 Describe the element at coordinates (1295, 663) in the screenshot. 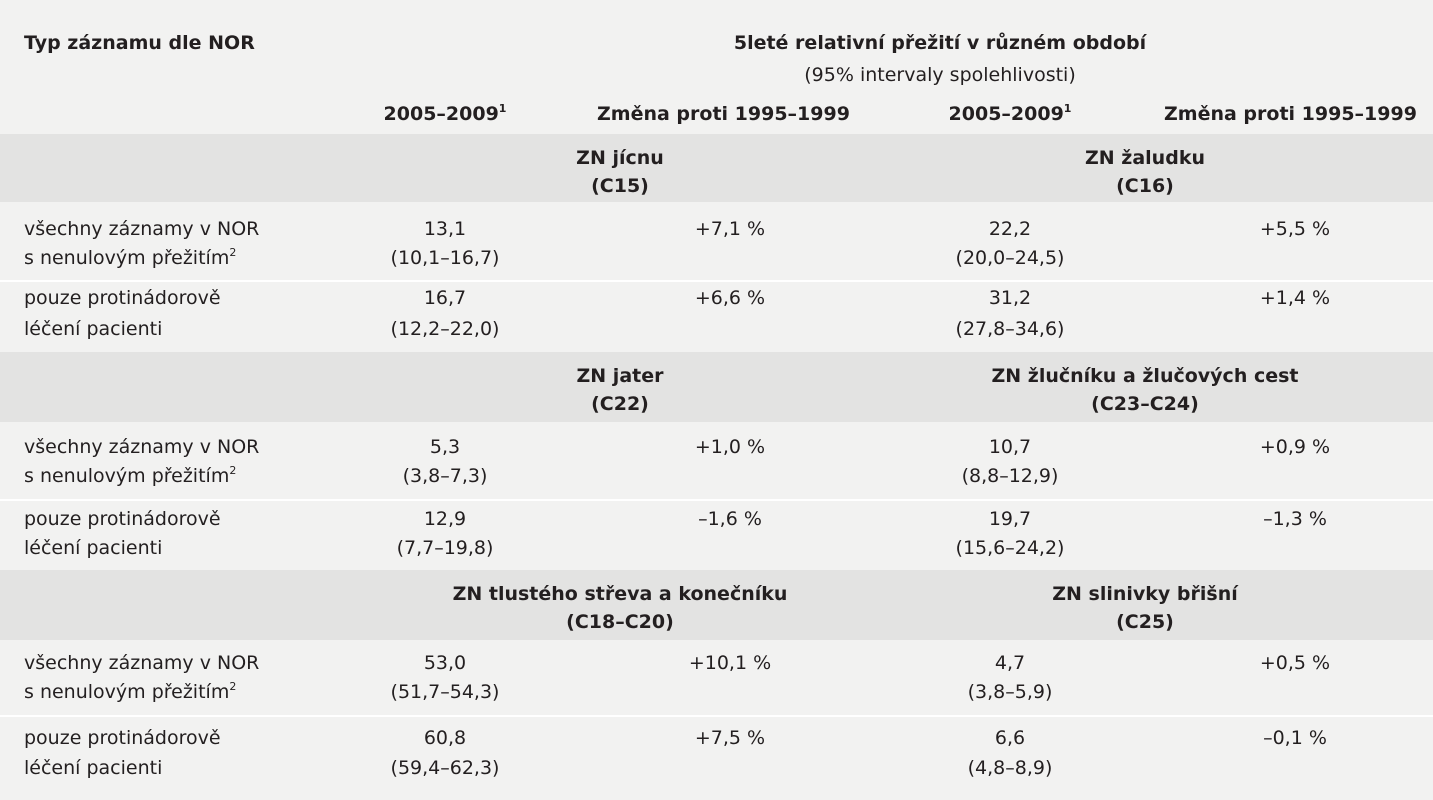

I see `change-right-all: +0,5 %` at that location.